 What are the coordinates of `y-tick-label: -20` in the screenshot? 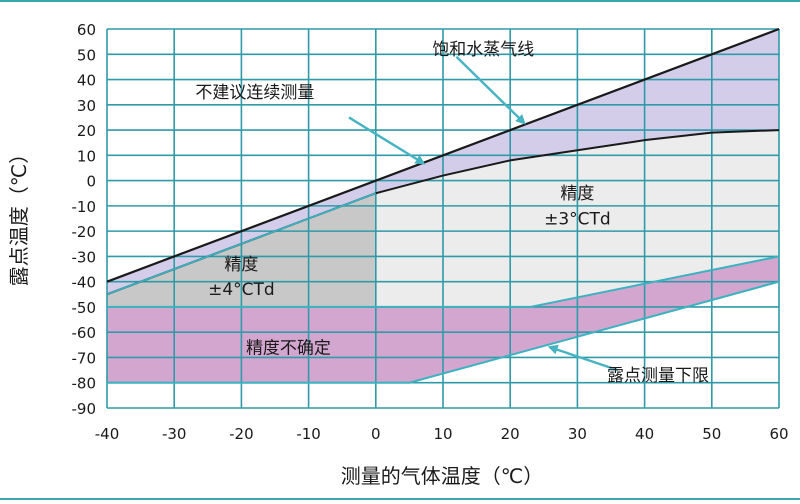 It's located at (84, 232).